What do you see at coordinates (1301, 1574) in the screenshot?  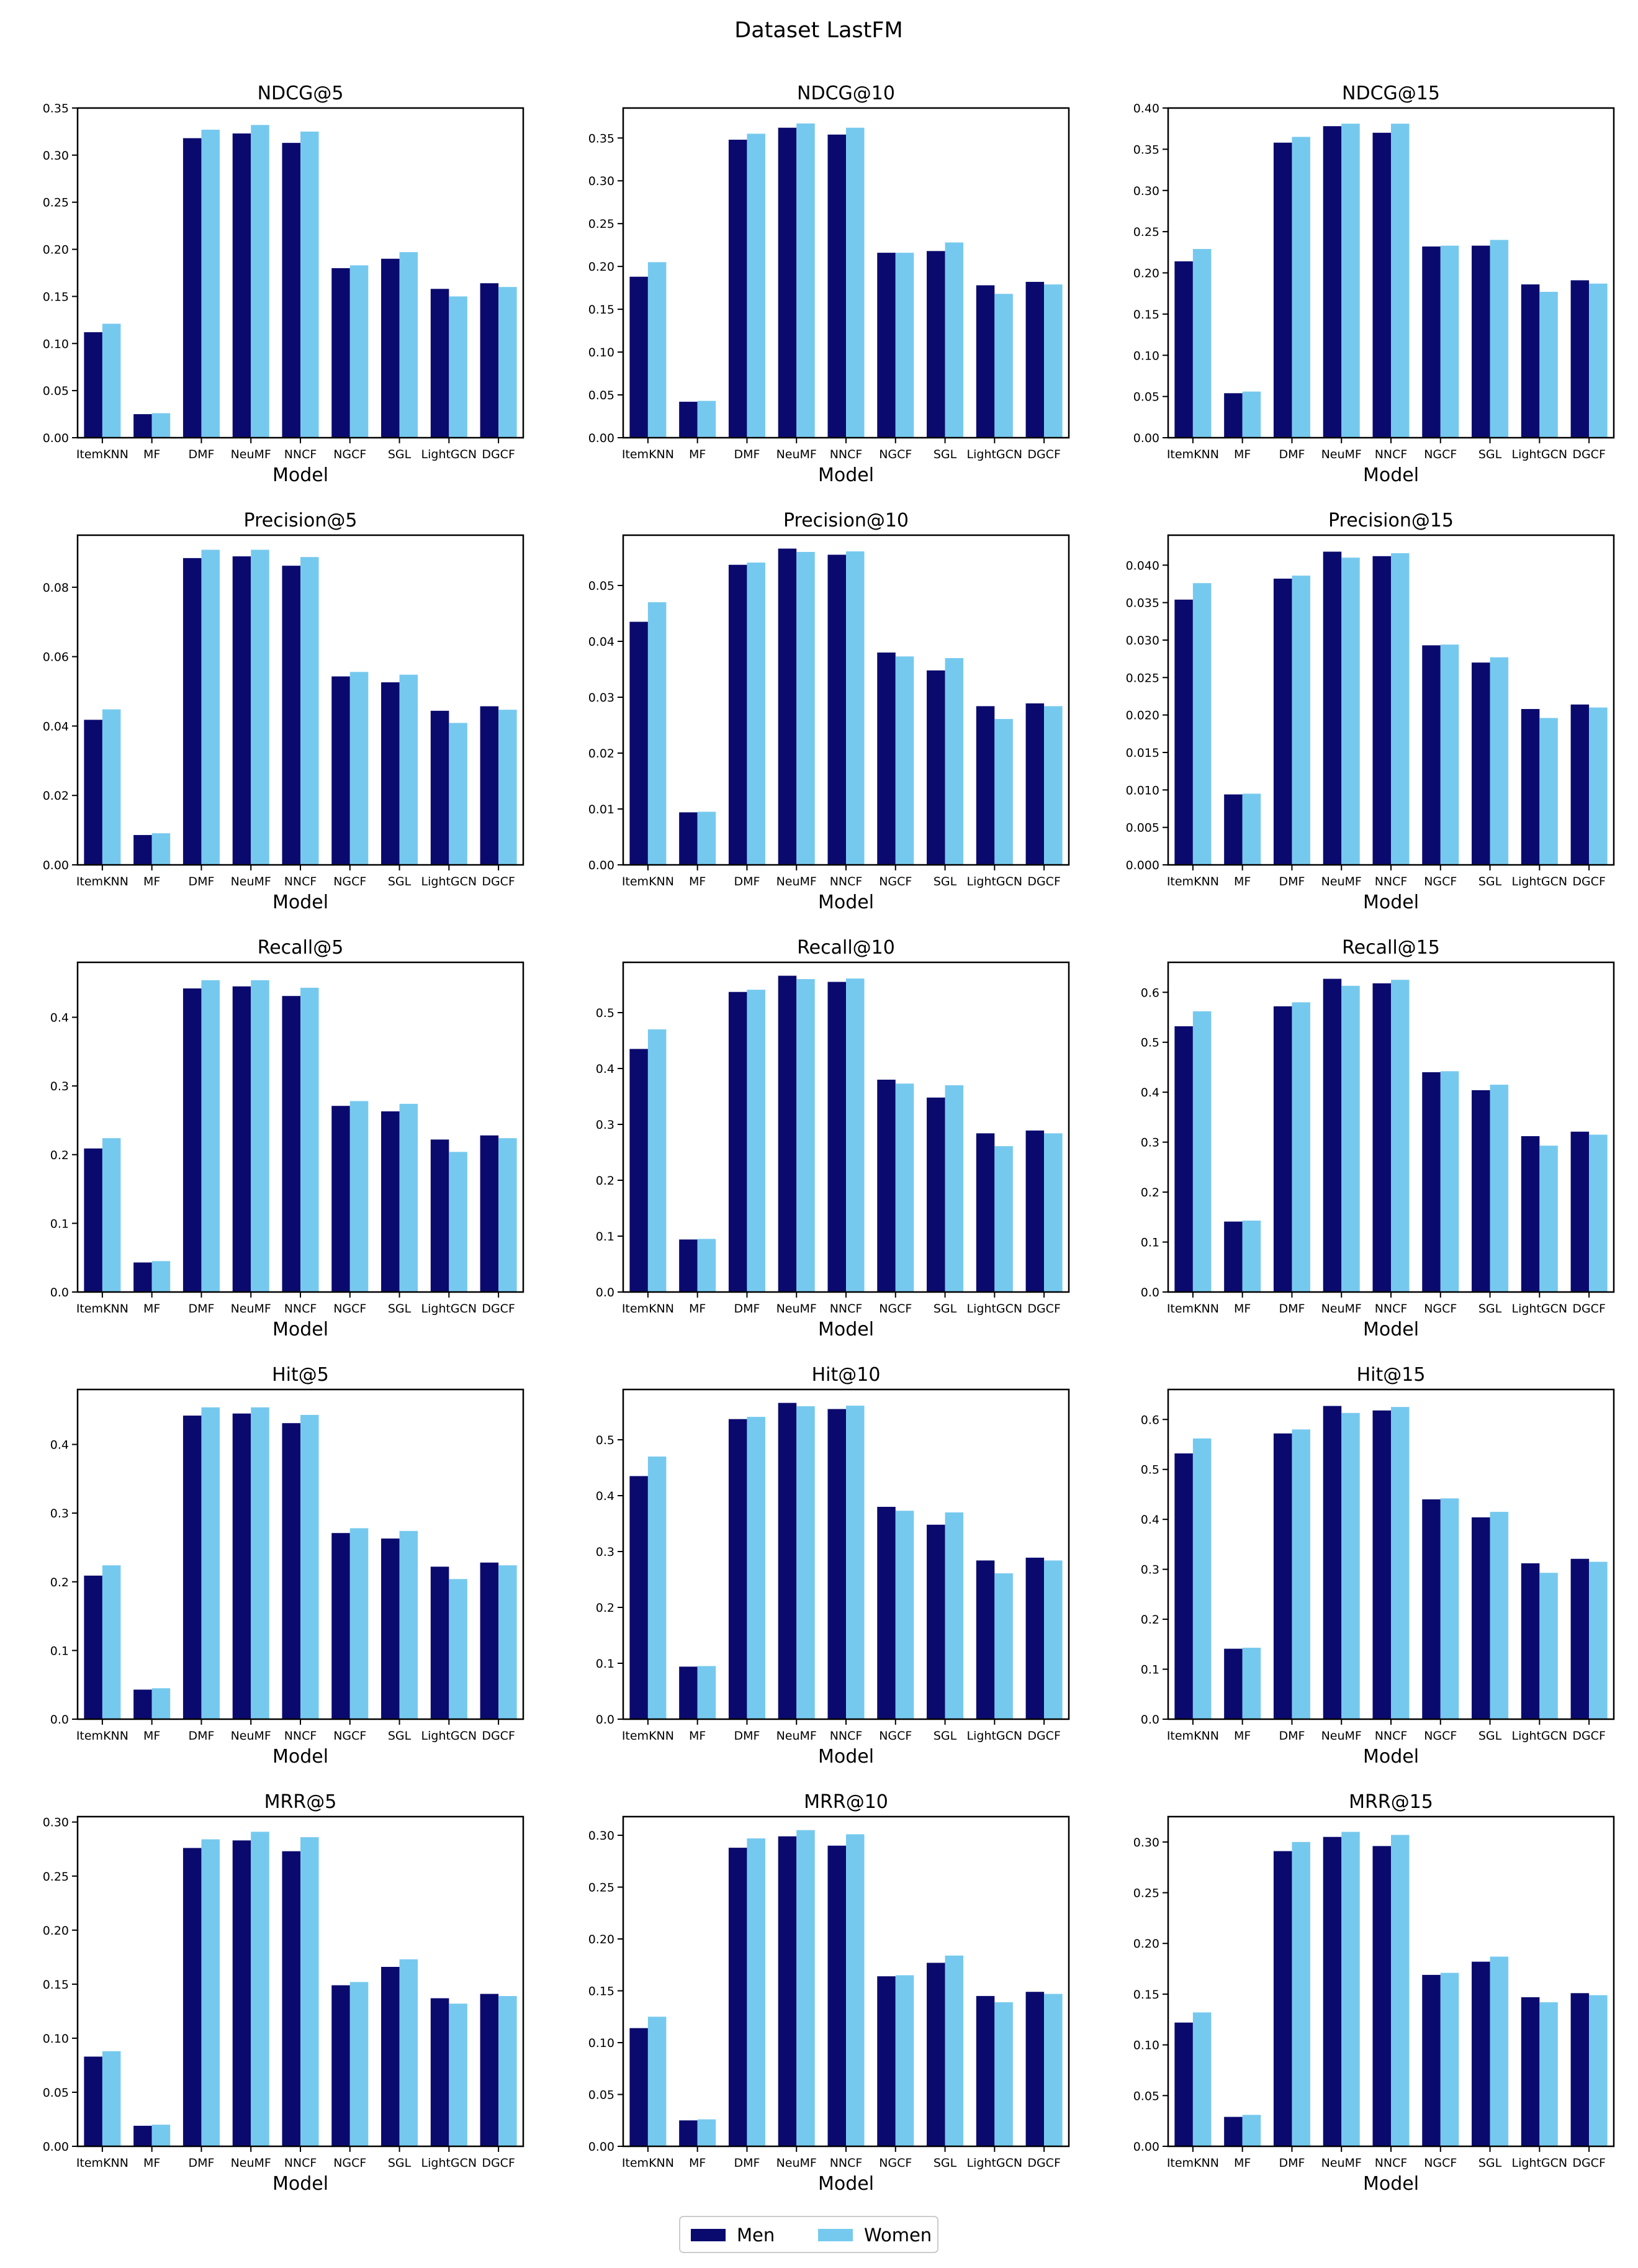 I see `chart-hit-15-bar-women-dmf` at bounding box center [1301, 1574].